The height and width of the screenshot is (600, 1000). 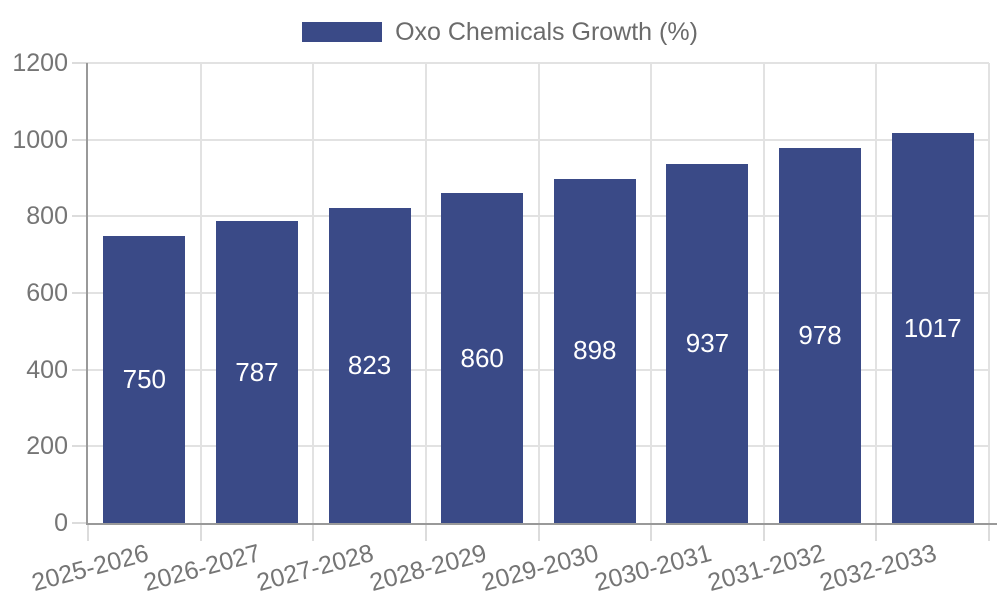 I want to click on x-axis-tick-label: 2031-2032, so click(x=766, y=568).